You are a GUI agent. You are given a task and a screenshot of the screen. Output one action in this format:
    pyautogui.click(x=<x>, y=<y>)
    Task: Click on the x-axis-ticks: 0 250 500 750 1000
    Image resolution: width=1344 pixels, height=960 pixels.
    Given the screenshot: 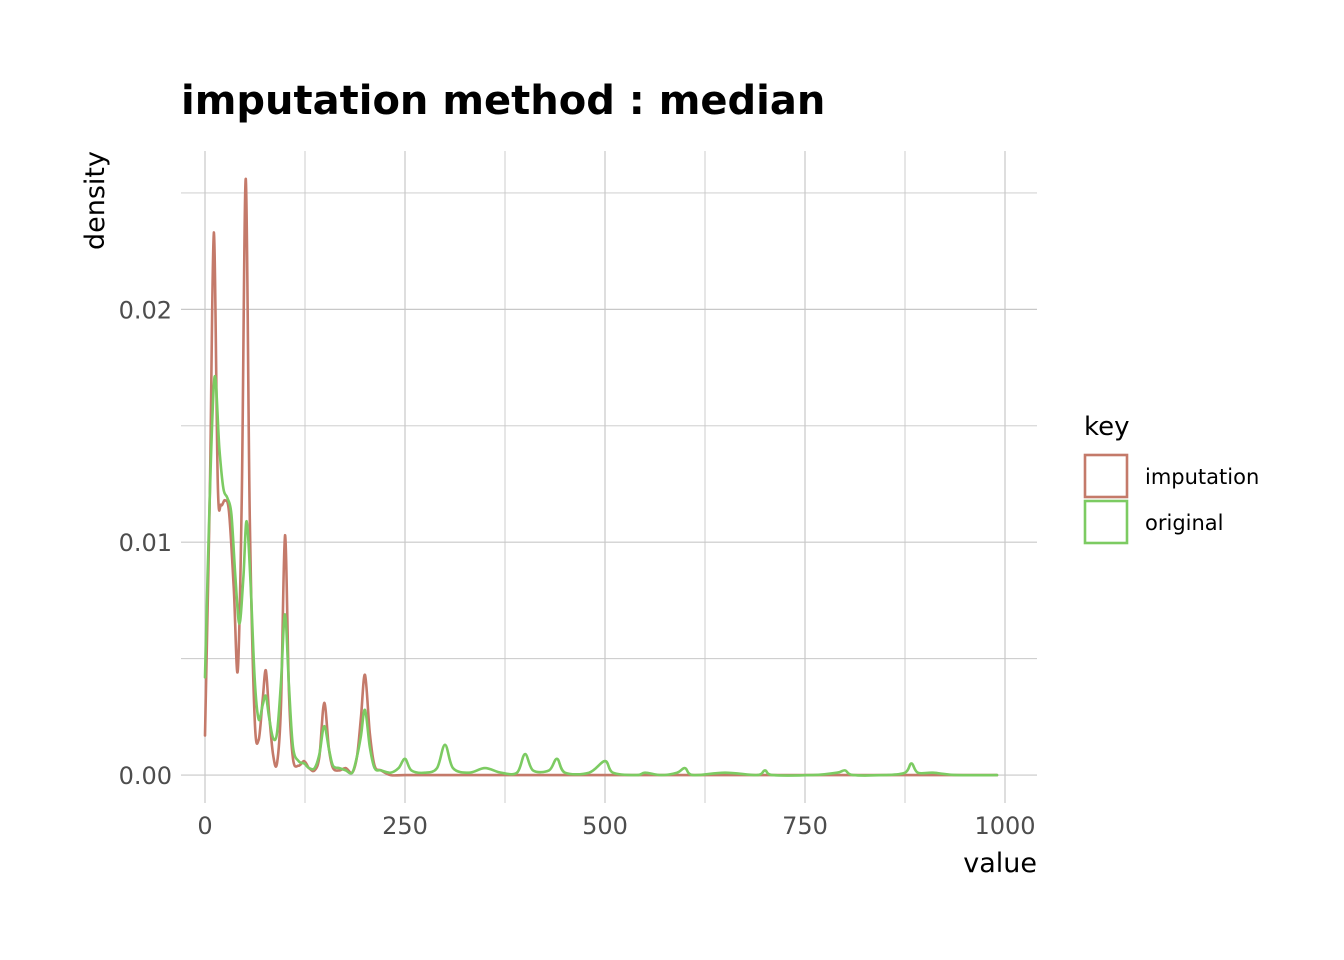 What is the action you would take?
    pyautogui.click(x=616, y=826)
    